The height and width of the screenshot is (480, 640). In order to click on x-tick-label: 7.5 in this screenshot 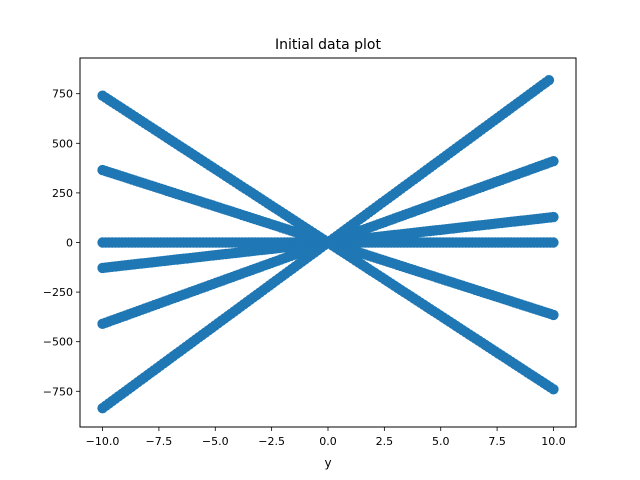, I will do `click(497, 441)`.